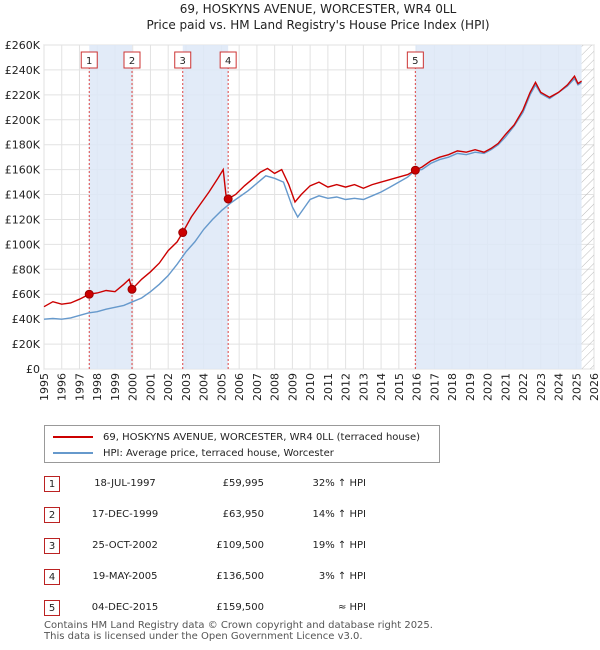  Describe the element at coordinates (204, 387) in the screenshot. I see `x-tick-label: 2004` at that location.